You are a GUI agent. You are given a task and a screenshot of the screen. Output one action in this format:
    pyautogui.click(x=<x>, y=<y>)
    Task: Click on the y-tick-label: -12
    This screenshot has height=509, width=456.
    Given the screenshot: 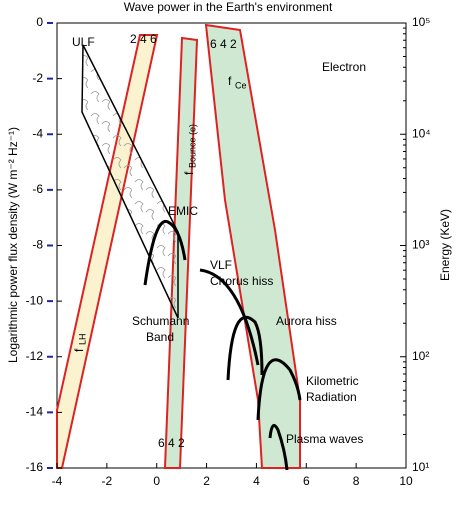 What is the action you would take?
    pyautogui.click(x=35, y=356)
    